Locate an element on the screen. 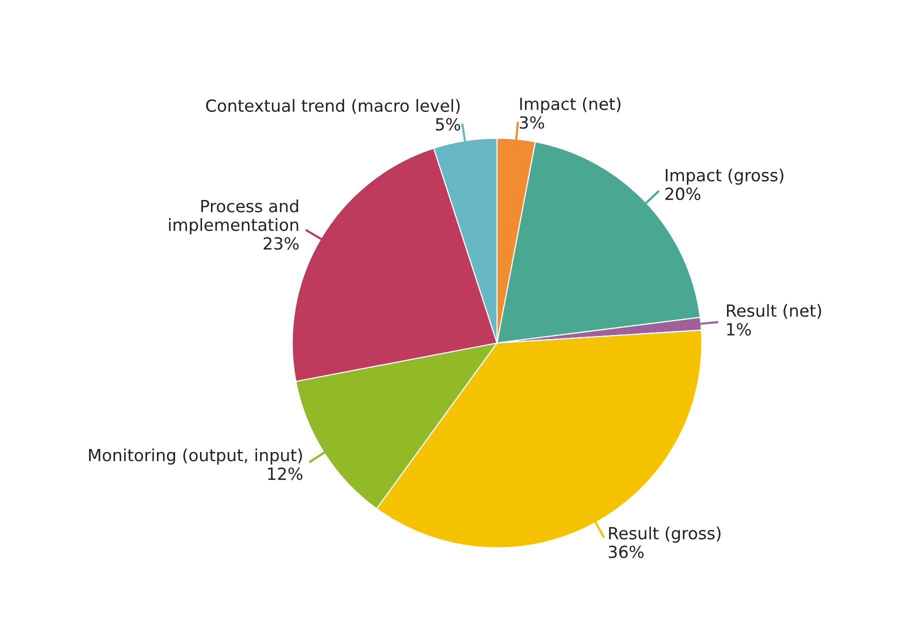  slice-label: Result (gross) is located at coordinates (664, 534).